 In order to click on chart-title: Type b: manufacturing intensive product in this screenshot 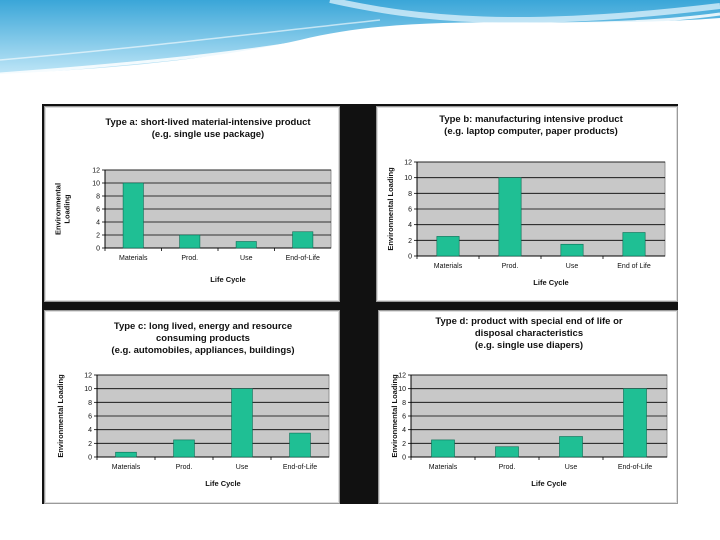, I will do `click(531, 119)`.